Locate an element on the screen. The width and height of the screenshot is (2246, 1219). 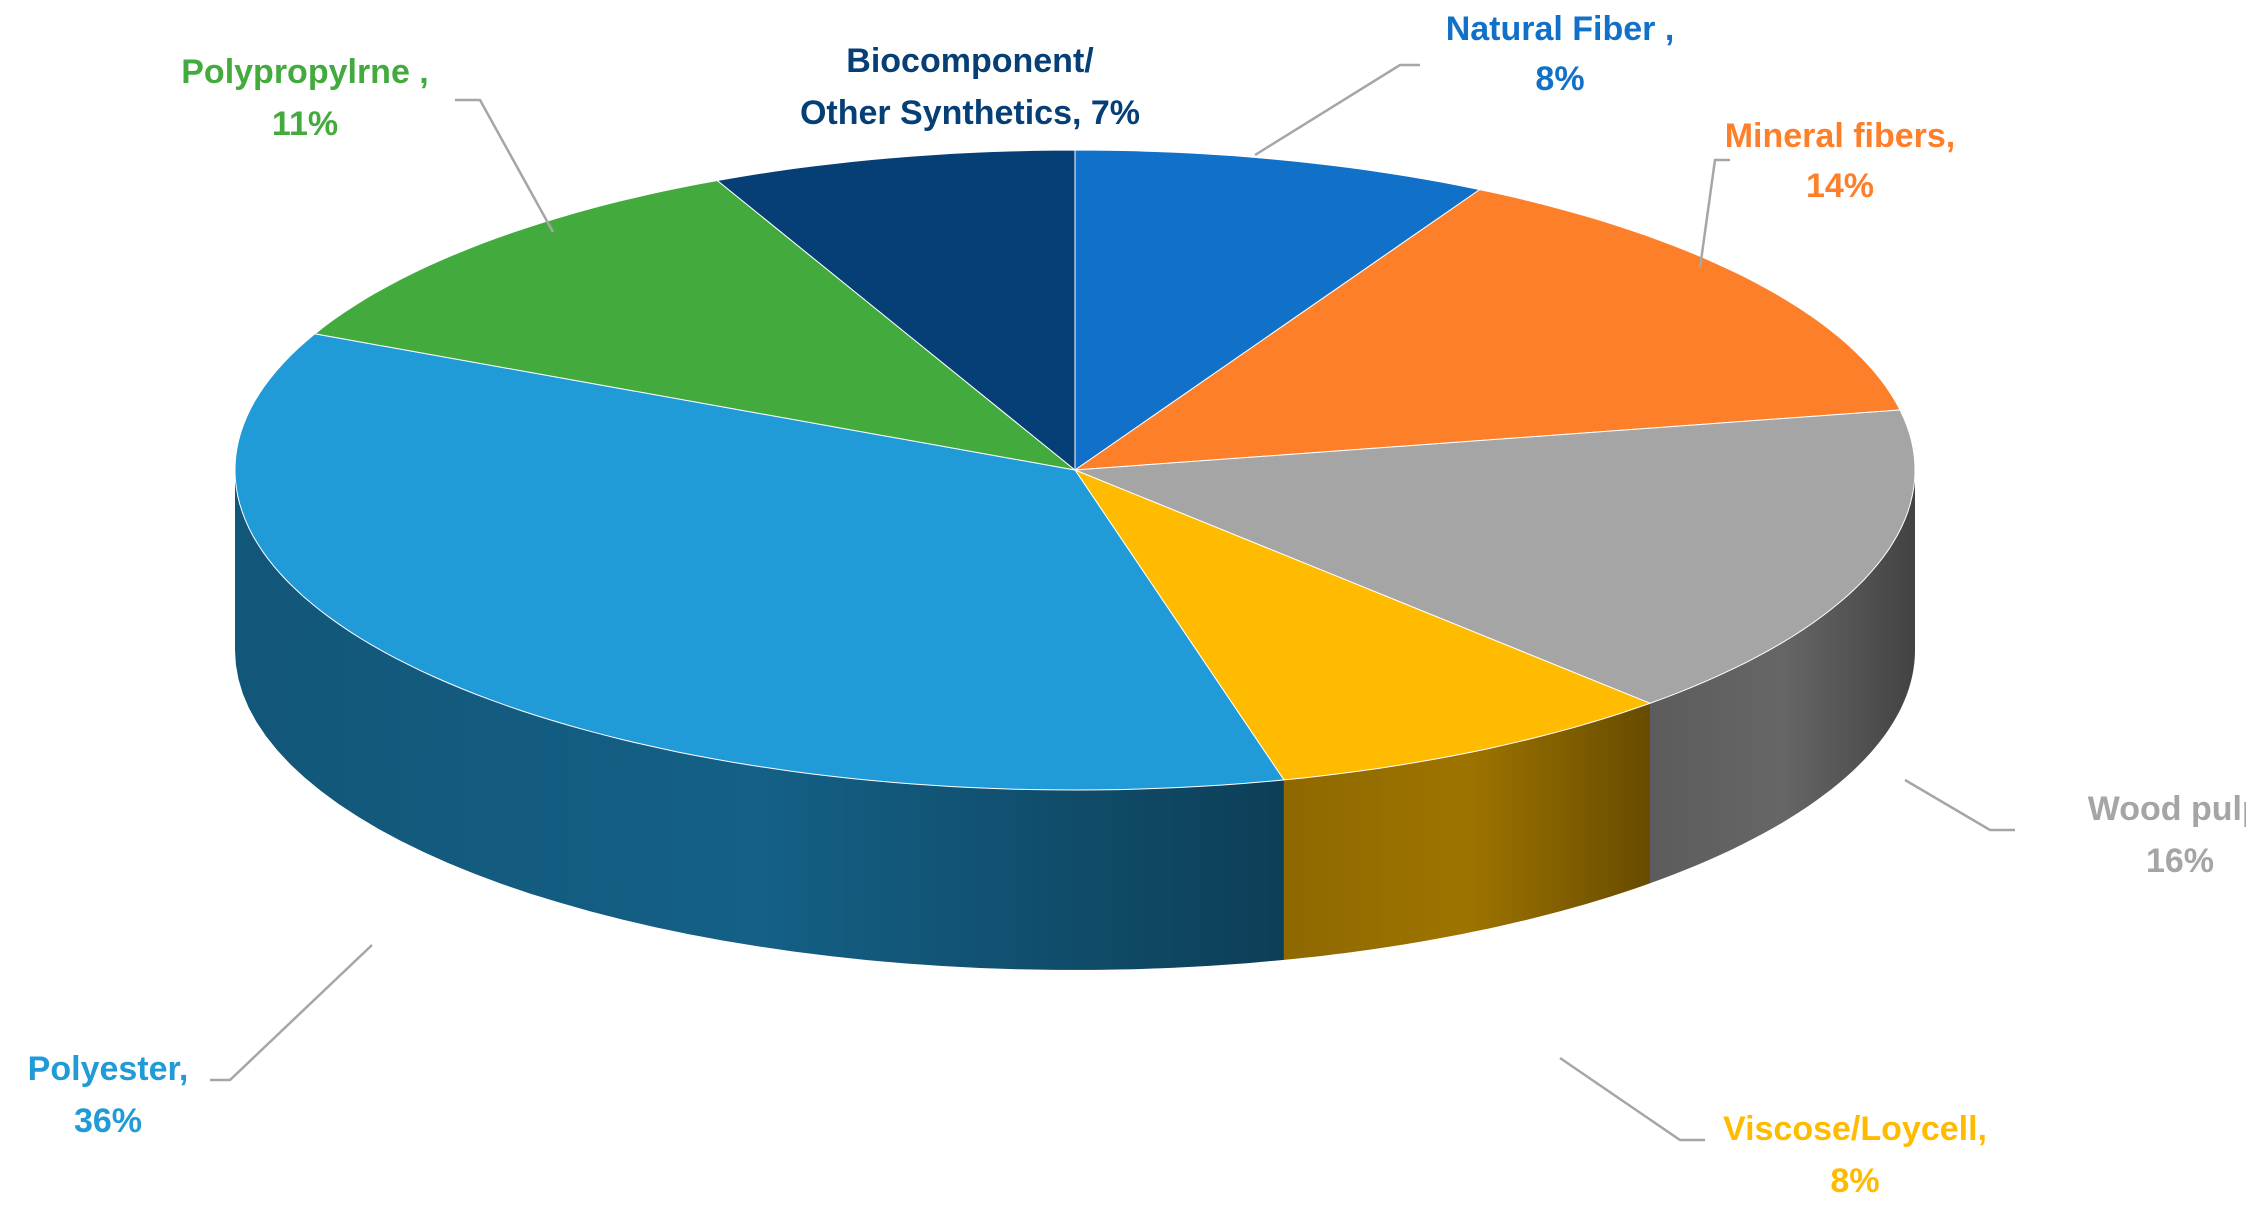
pie-side-shading-wood-pulp is located at coordinates (1782, 677).